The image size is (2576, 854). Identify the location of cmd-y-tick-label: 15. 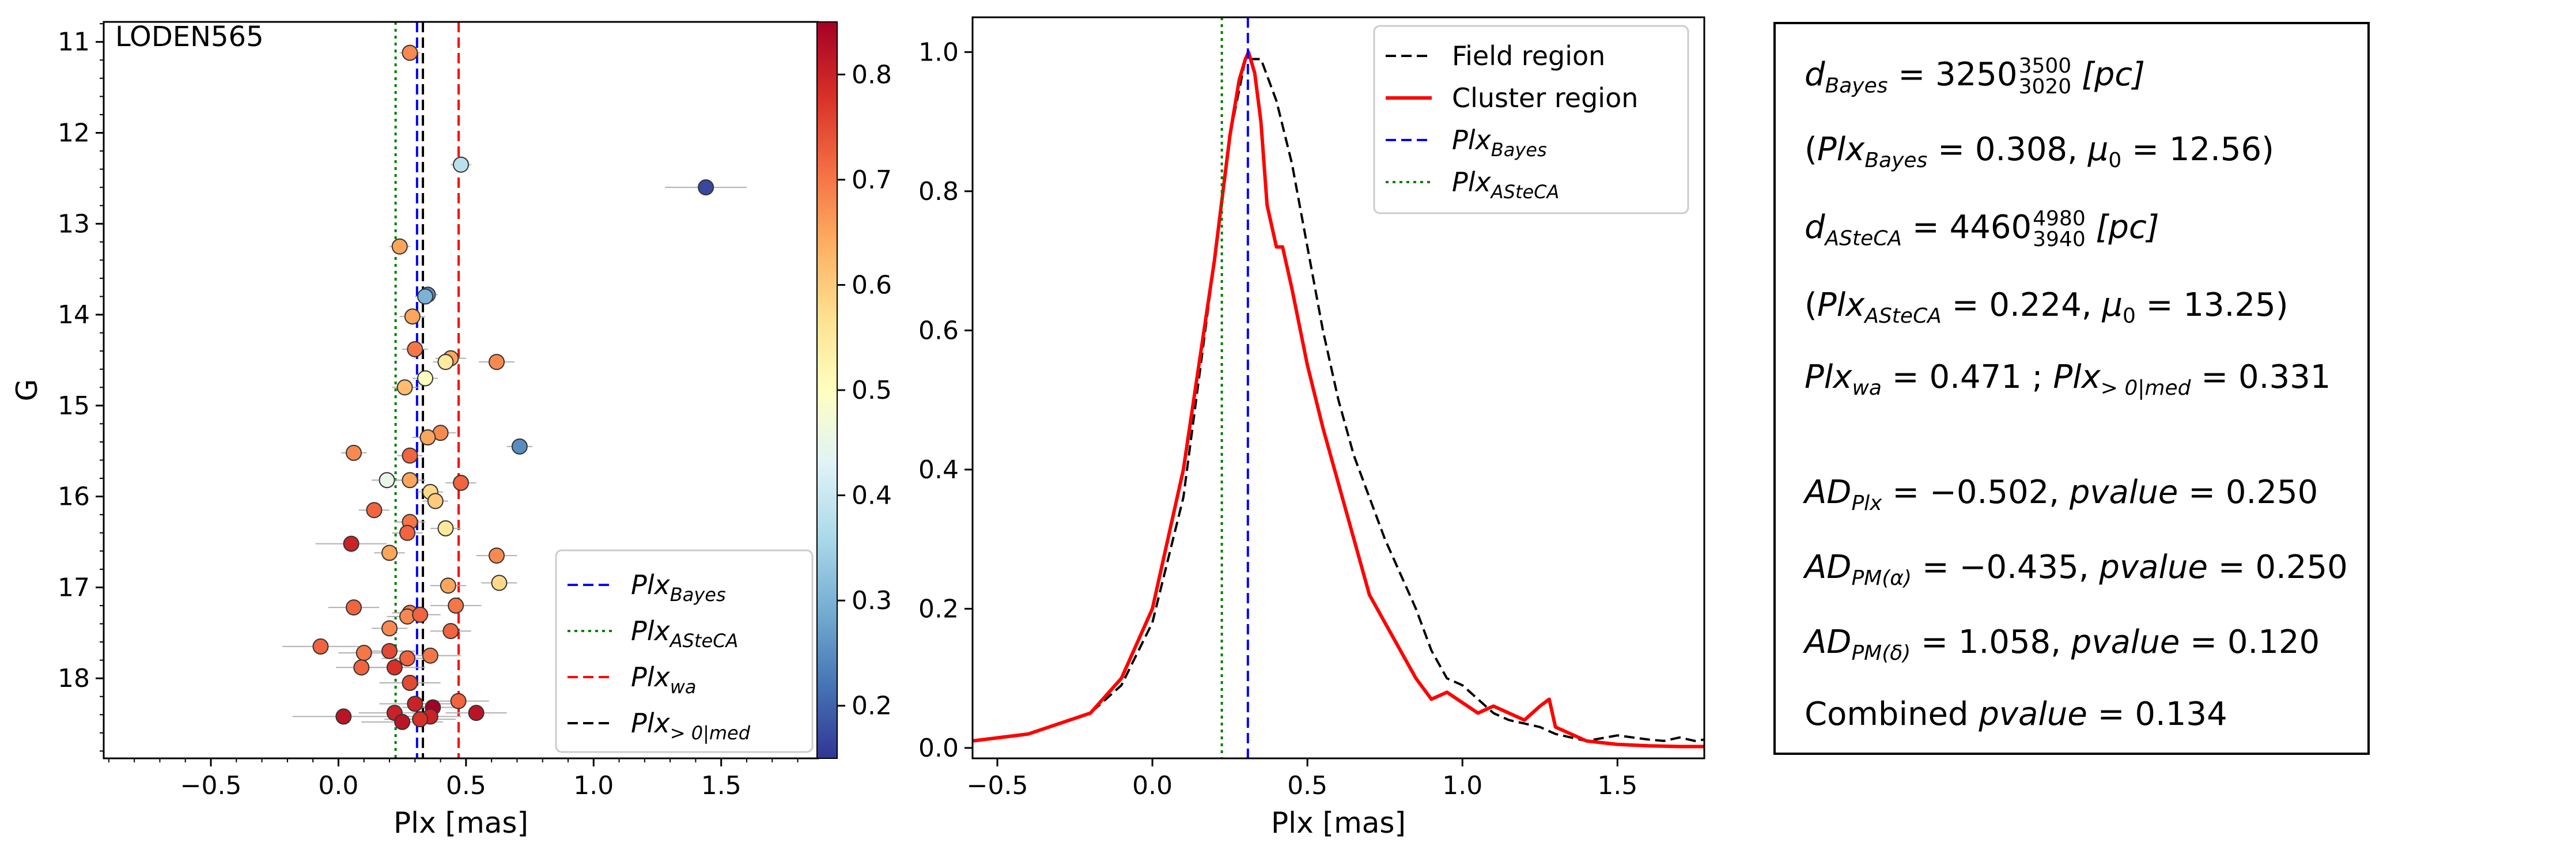
(74, 406).